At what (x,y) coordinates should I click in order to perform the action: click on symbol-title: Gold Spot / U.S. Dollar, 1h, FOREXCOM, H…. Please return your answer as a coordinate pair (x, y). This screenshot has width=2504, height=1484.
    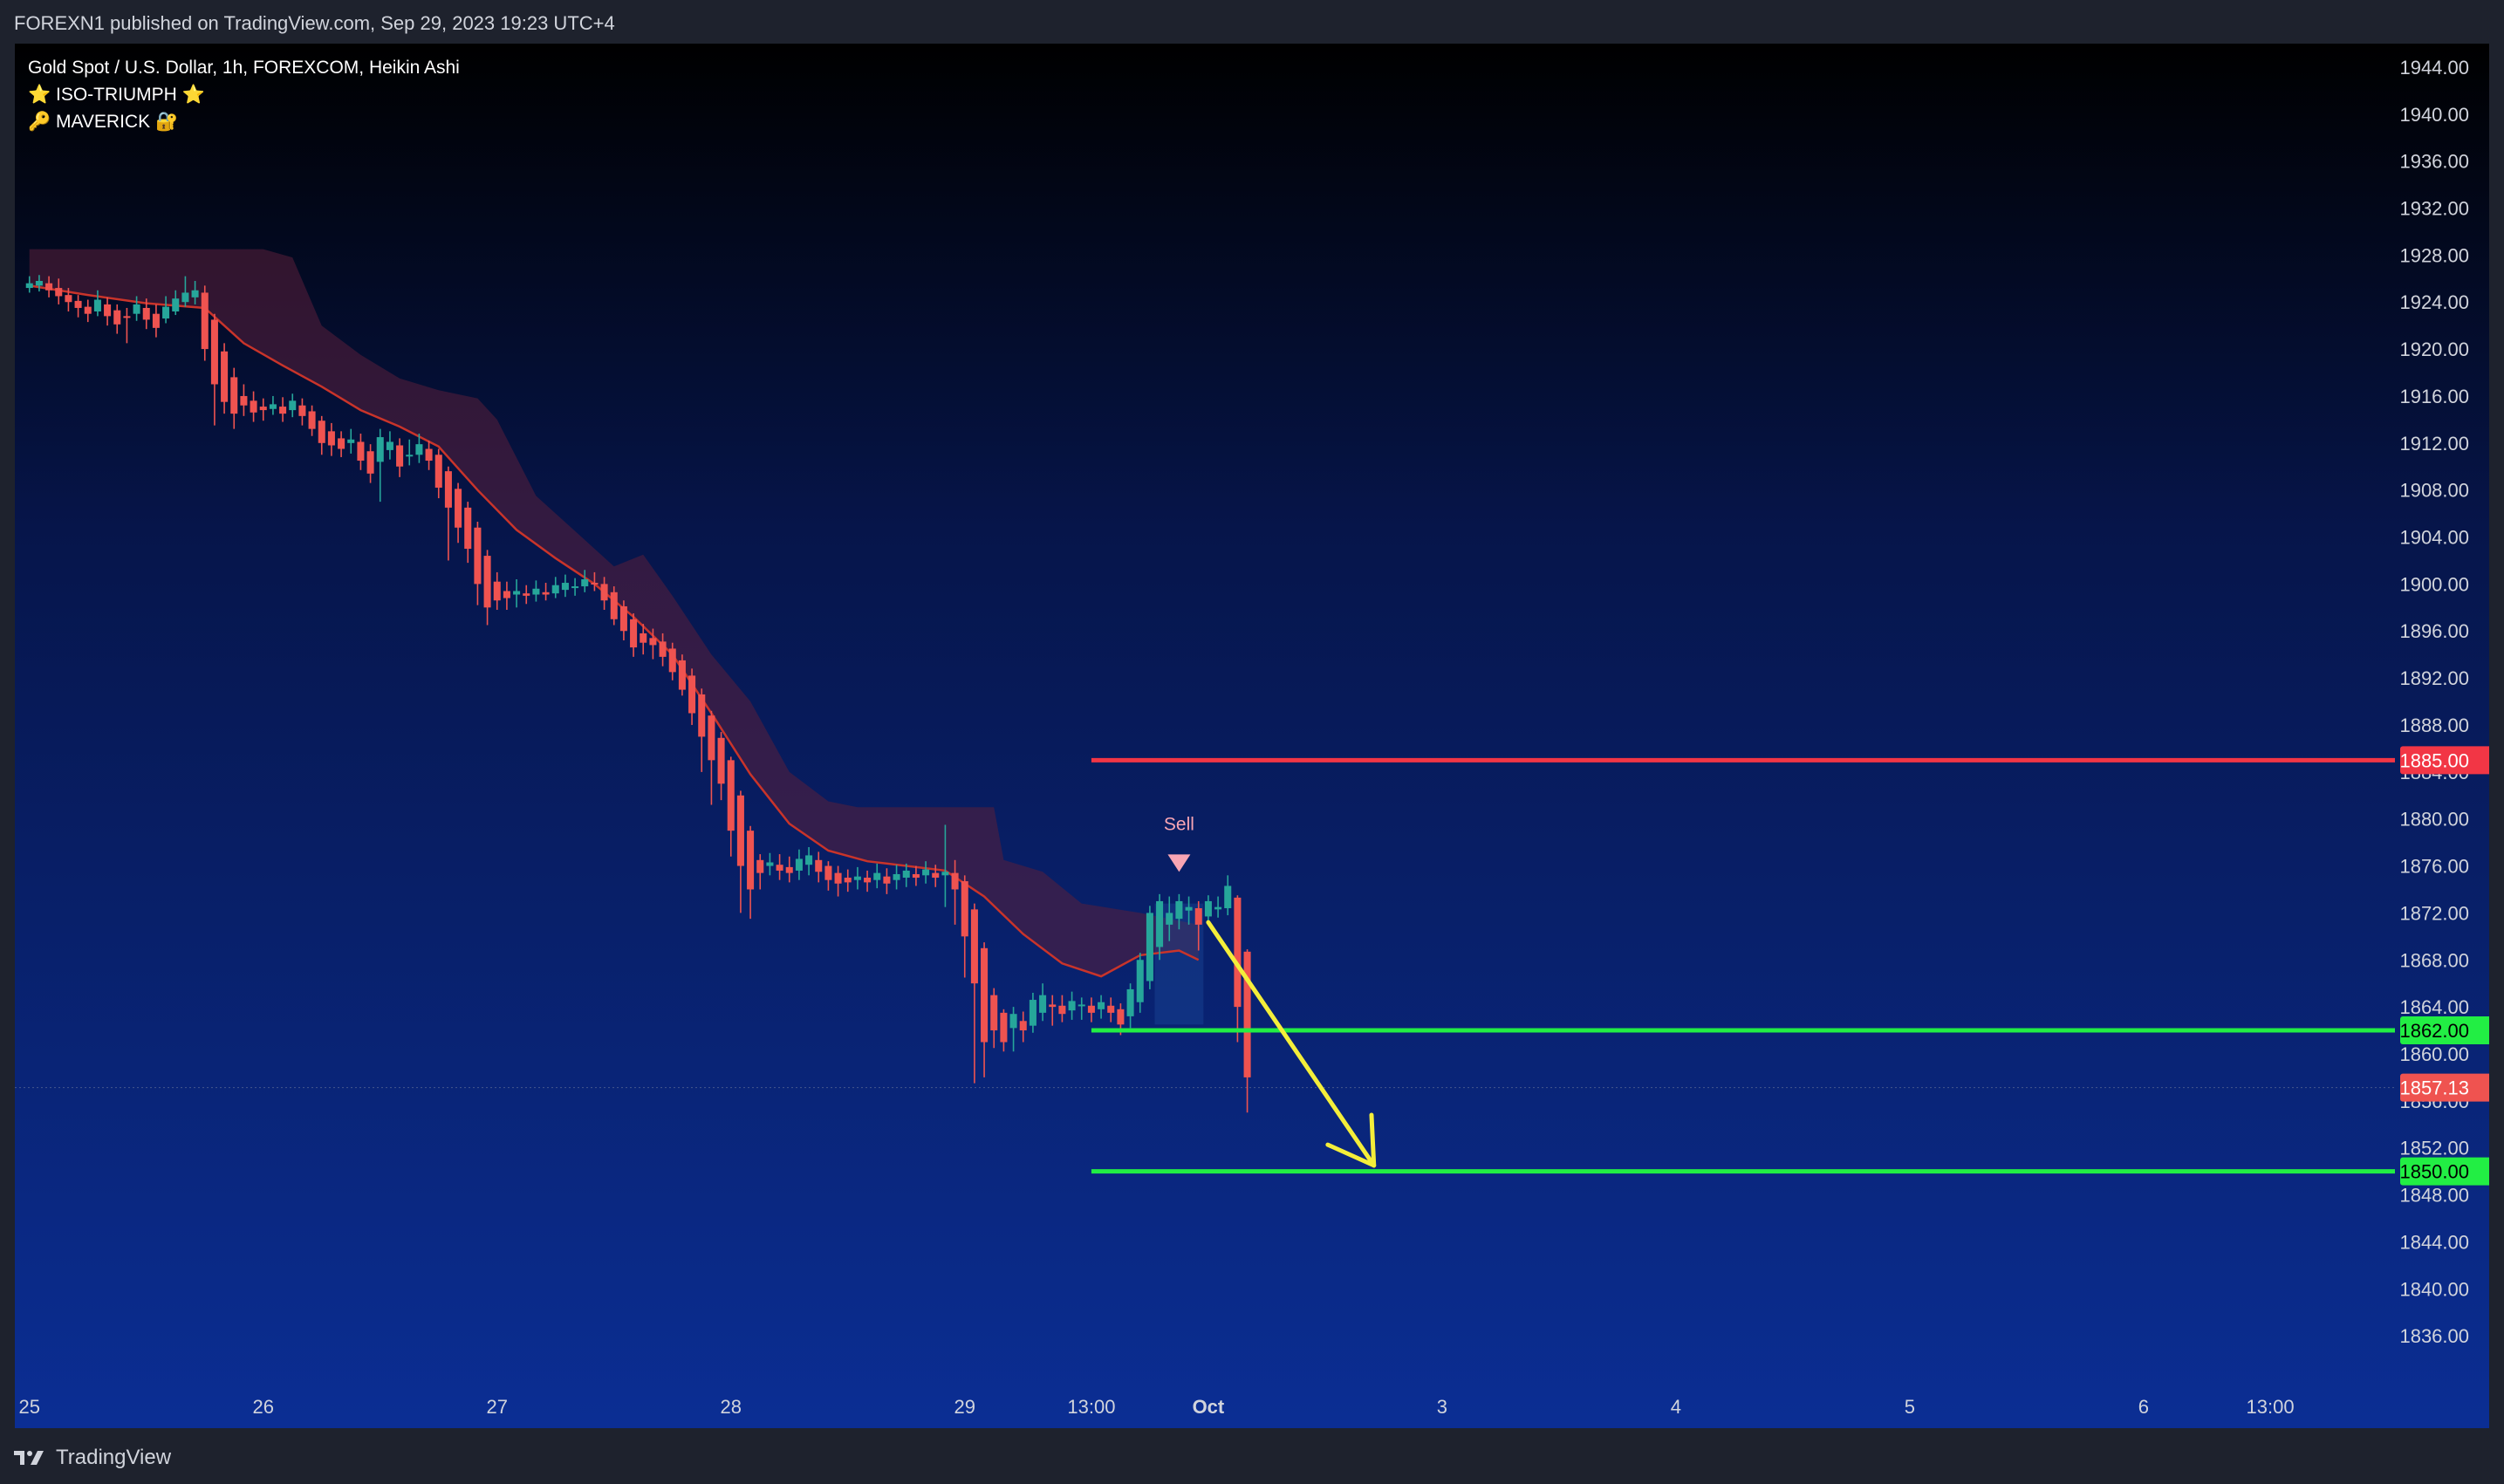
    Looking at the image, I should click on (244, 68).